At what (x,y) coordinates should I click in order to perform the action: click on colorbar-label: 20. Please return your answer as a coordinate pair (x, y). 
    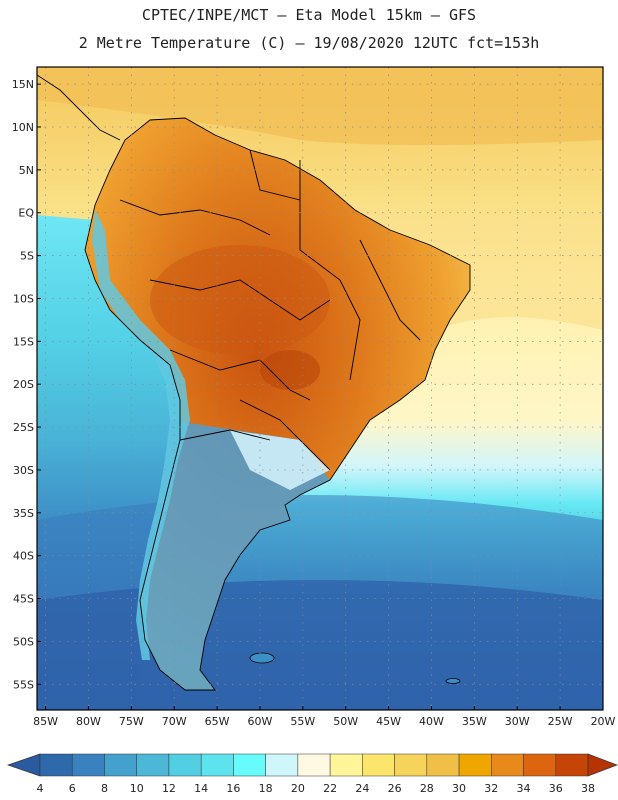
    Looking at the image, I should click on (298, 788).